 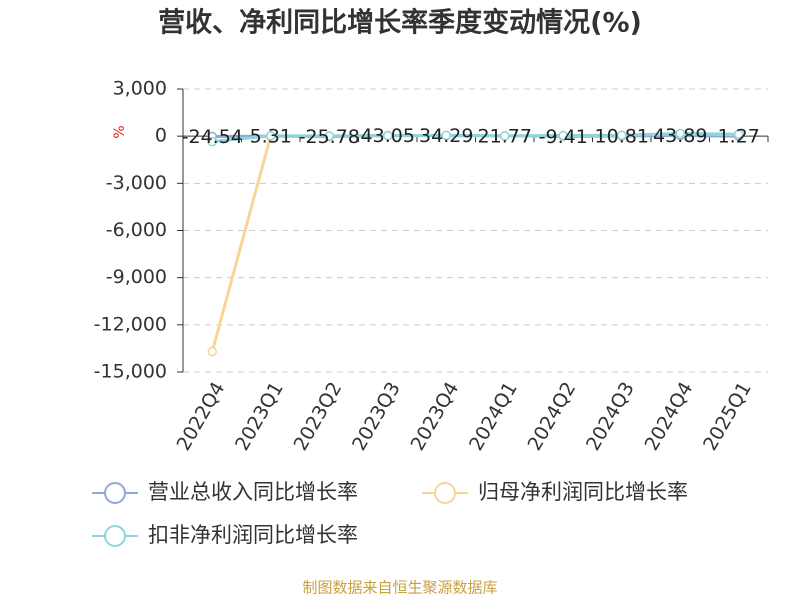 What do you see at coordinates (399, 588) in the screenshot?
I see `source-note: 制图数据来自恒生聚源数据库` at bounding box center [399, 588].